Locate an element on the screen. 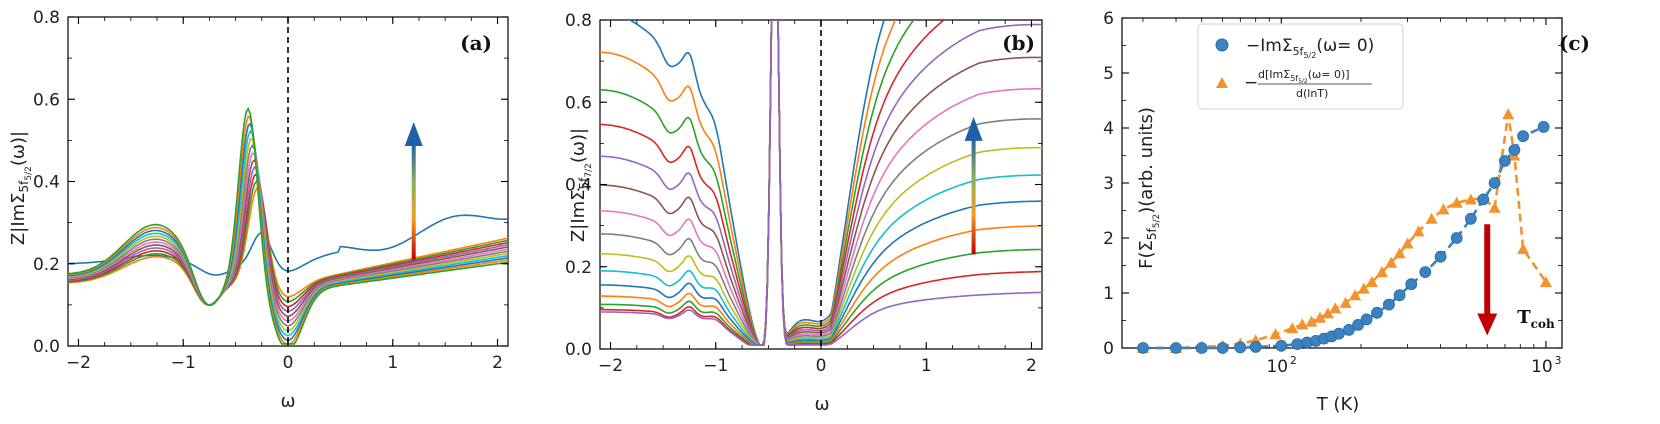 This screenshot has width=1660, height=424. panel-a-ytick-label: 0.6 is located at coordinates (46, 100).